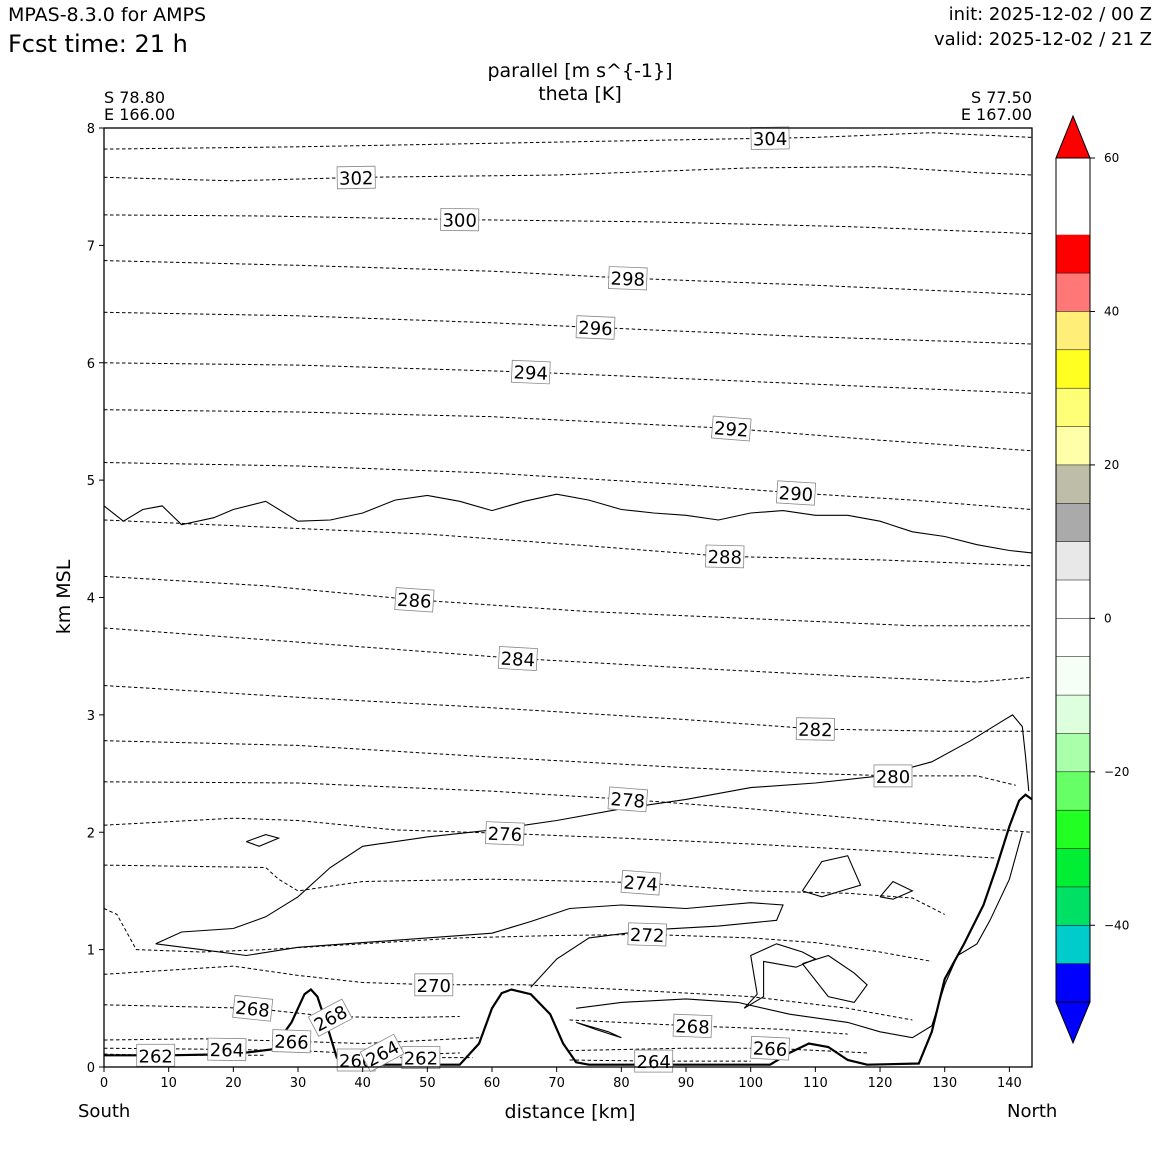 This screenshot has height=1160, width=1160. What do you see at coordinates (504, 835) in the screenshot?
I see `theta-label-text: 276` at bounding box center [504, 835].